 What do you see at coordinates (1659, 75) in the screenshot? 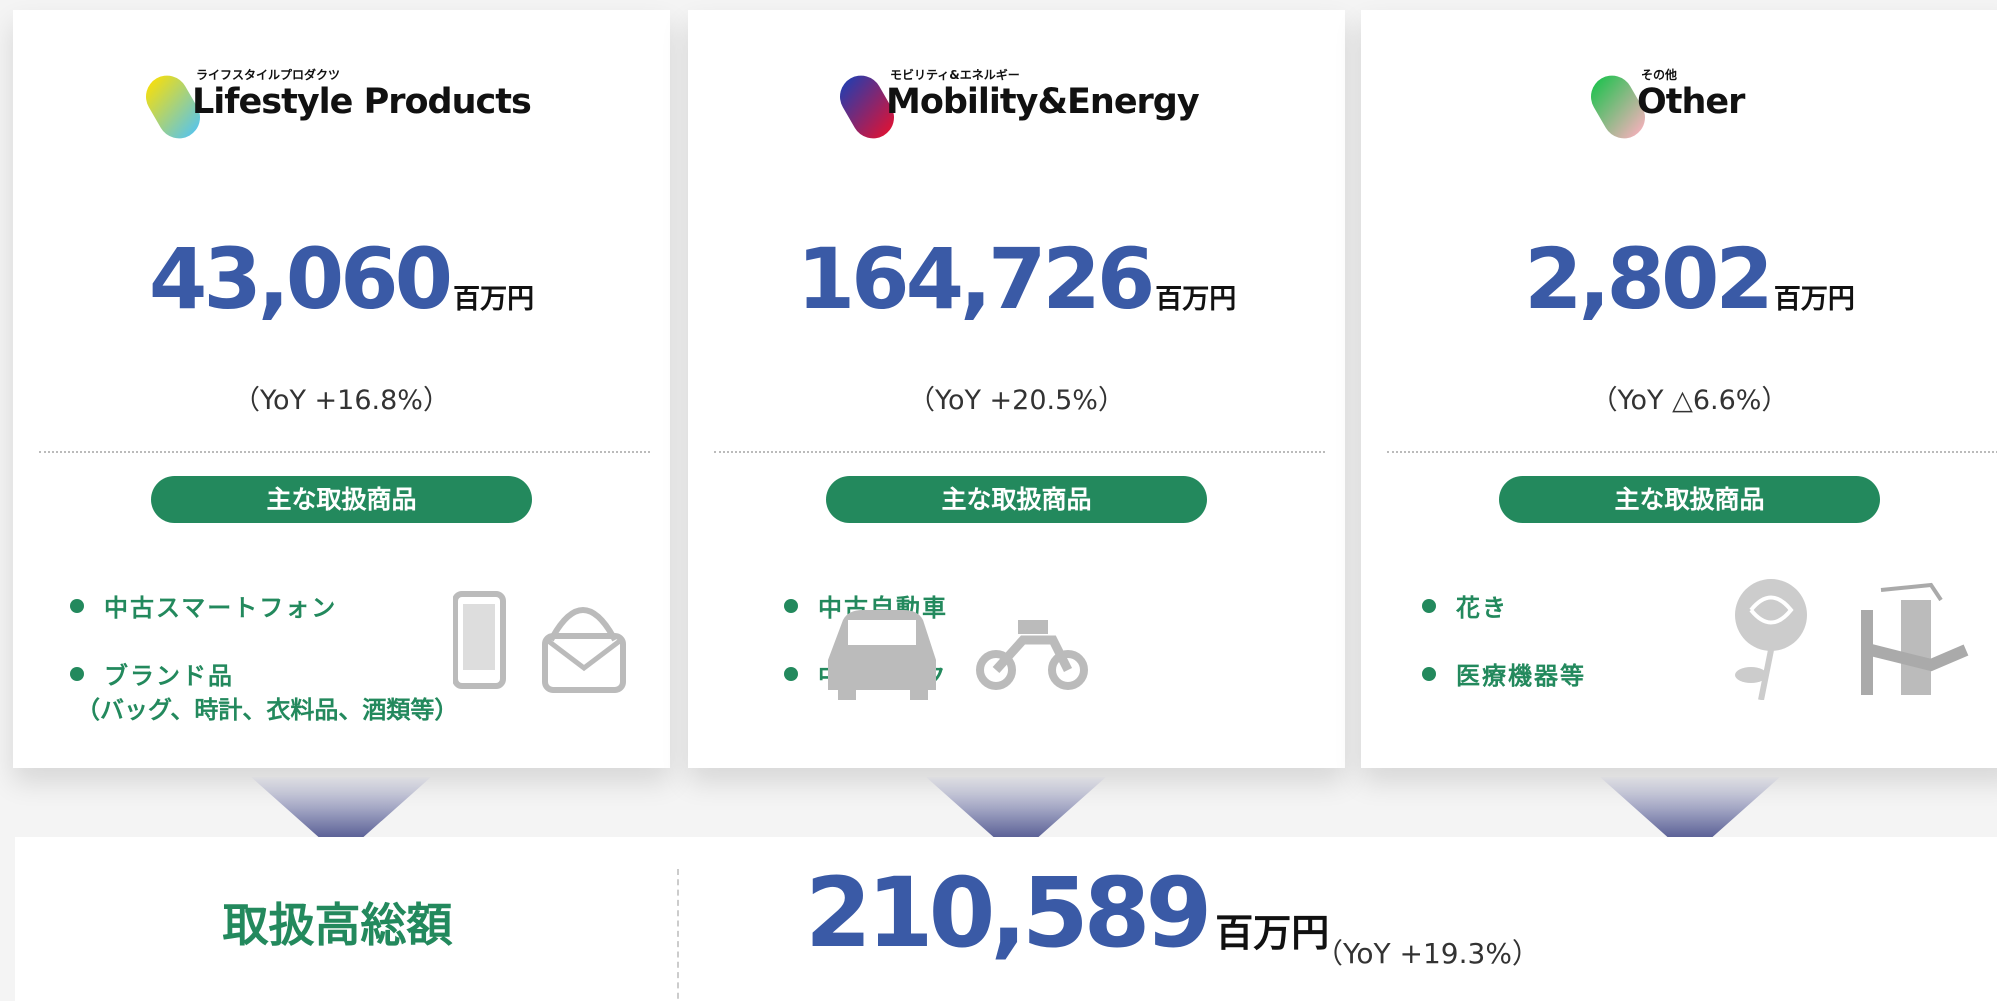
I see `logo-small-label: その他` at bounding box center [1659, 75].